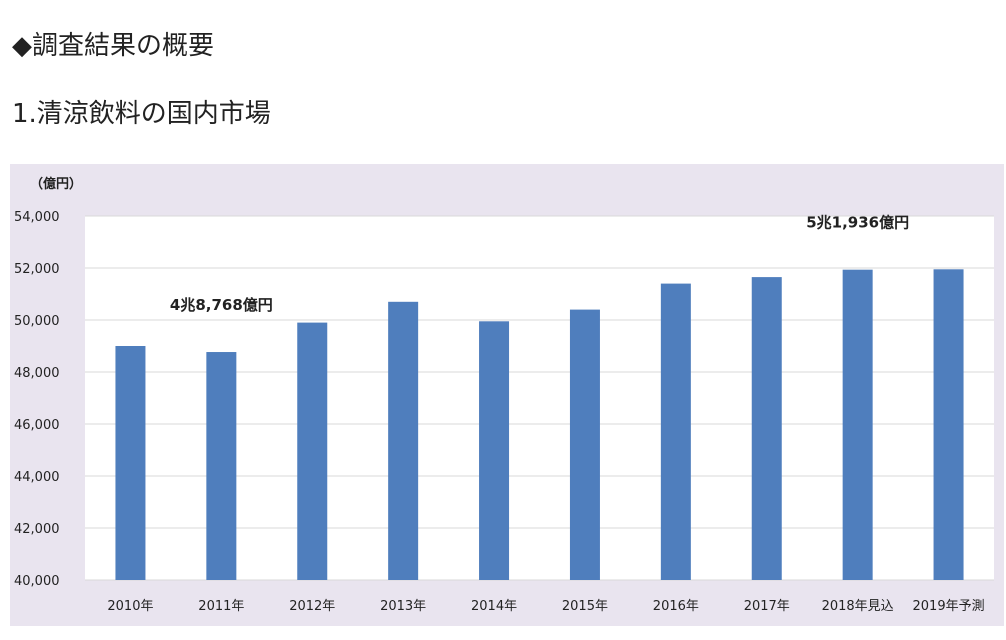 The height and width of the screenshot is (640, 1006). Describe the element at coordinates (948, 424) in the screenshot. I see `bar-2019年予測` at that location.